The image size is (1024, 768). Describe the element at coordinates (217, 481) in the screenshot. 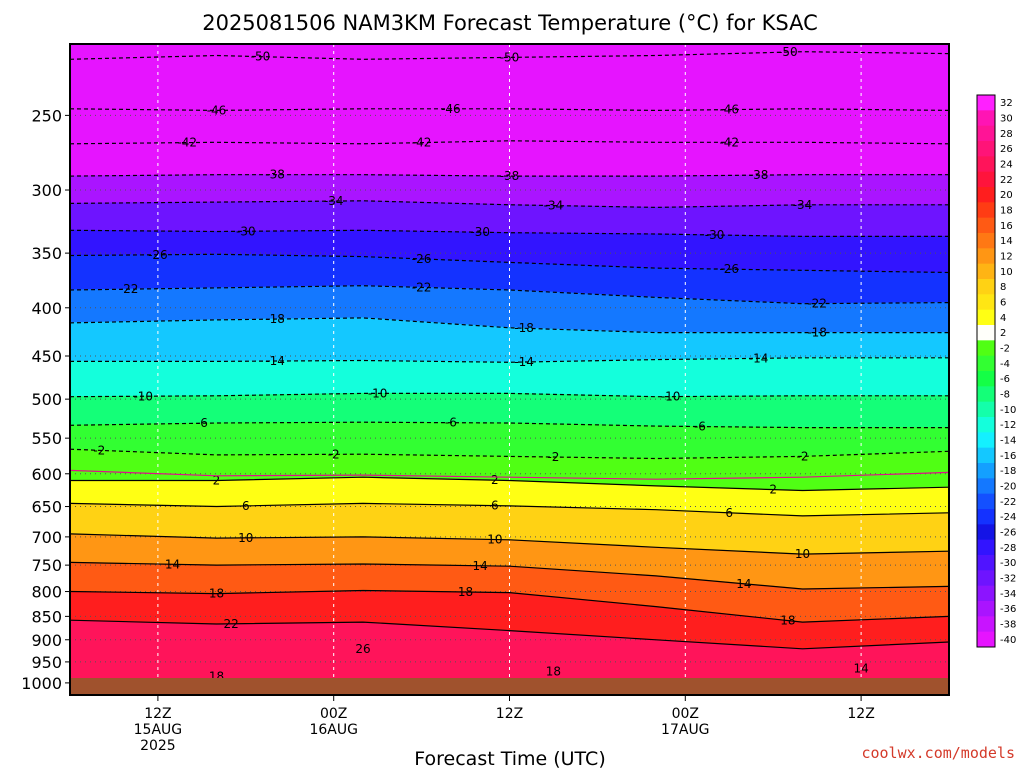

I see `contour-label: 2` at that location.